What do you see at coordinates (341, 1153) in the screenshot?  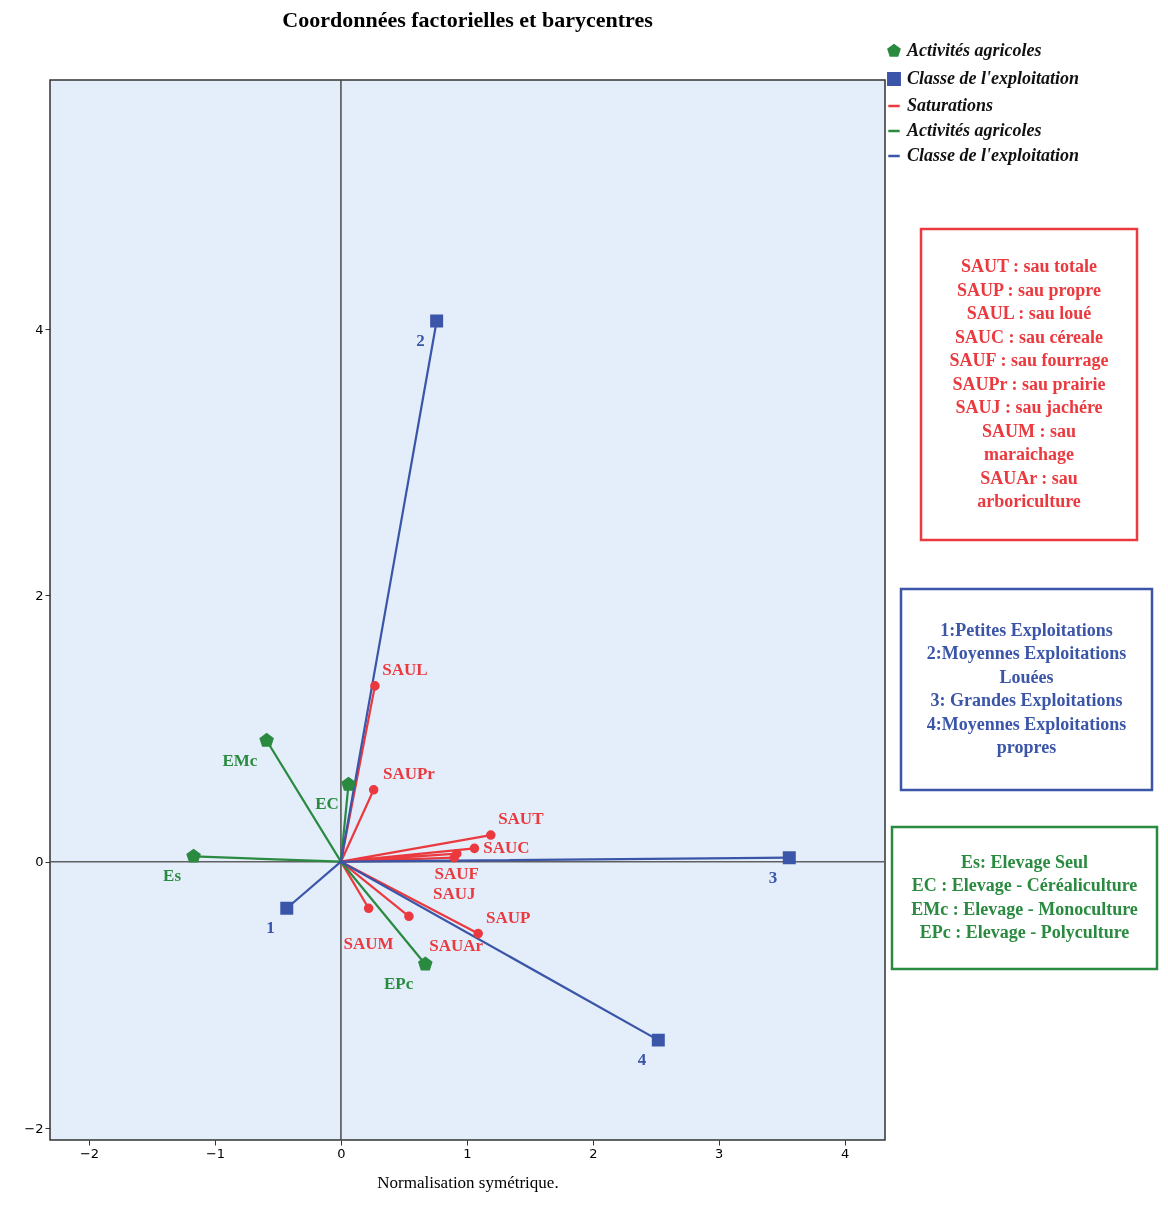 I see `x-tick-label: 0` at bounding box center [341, 1153].